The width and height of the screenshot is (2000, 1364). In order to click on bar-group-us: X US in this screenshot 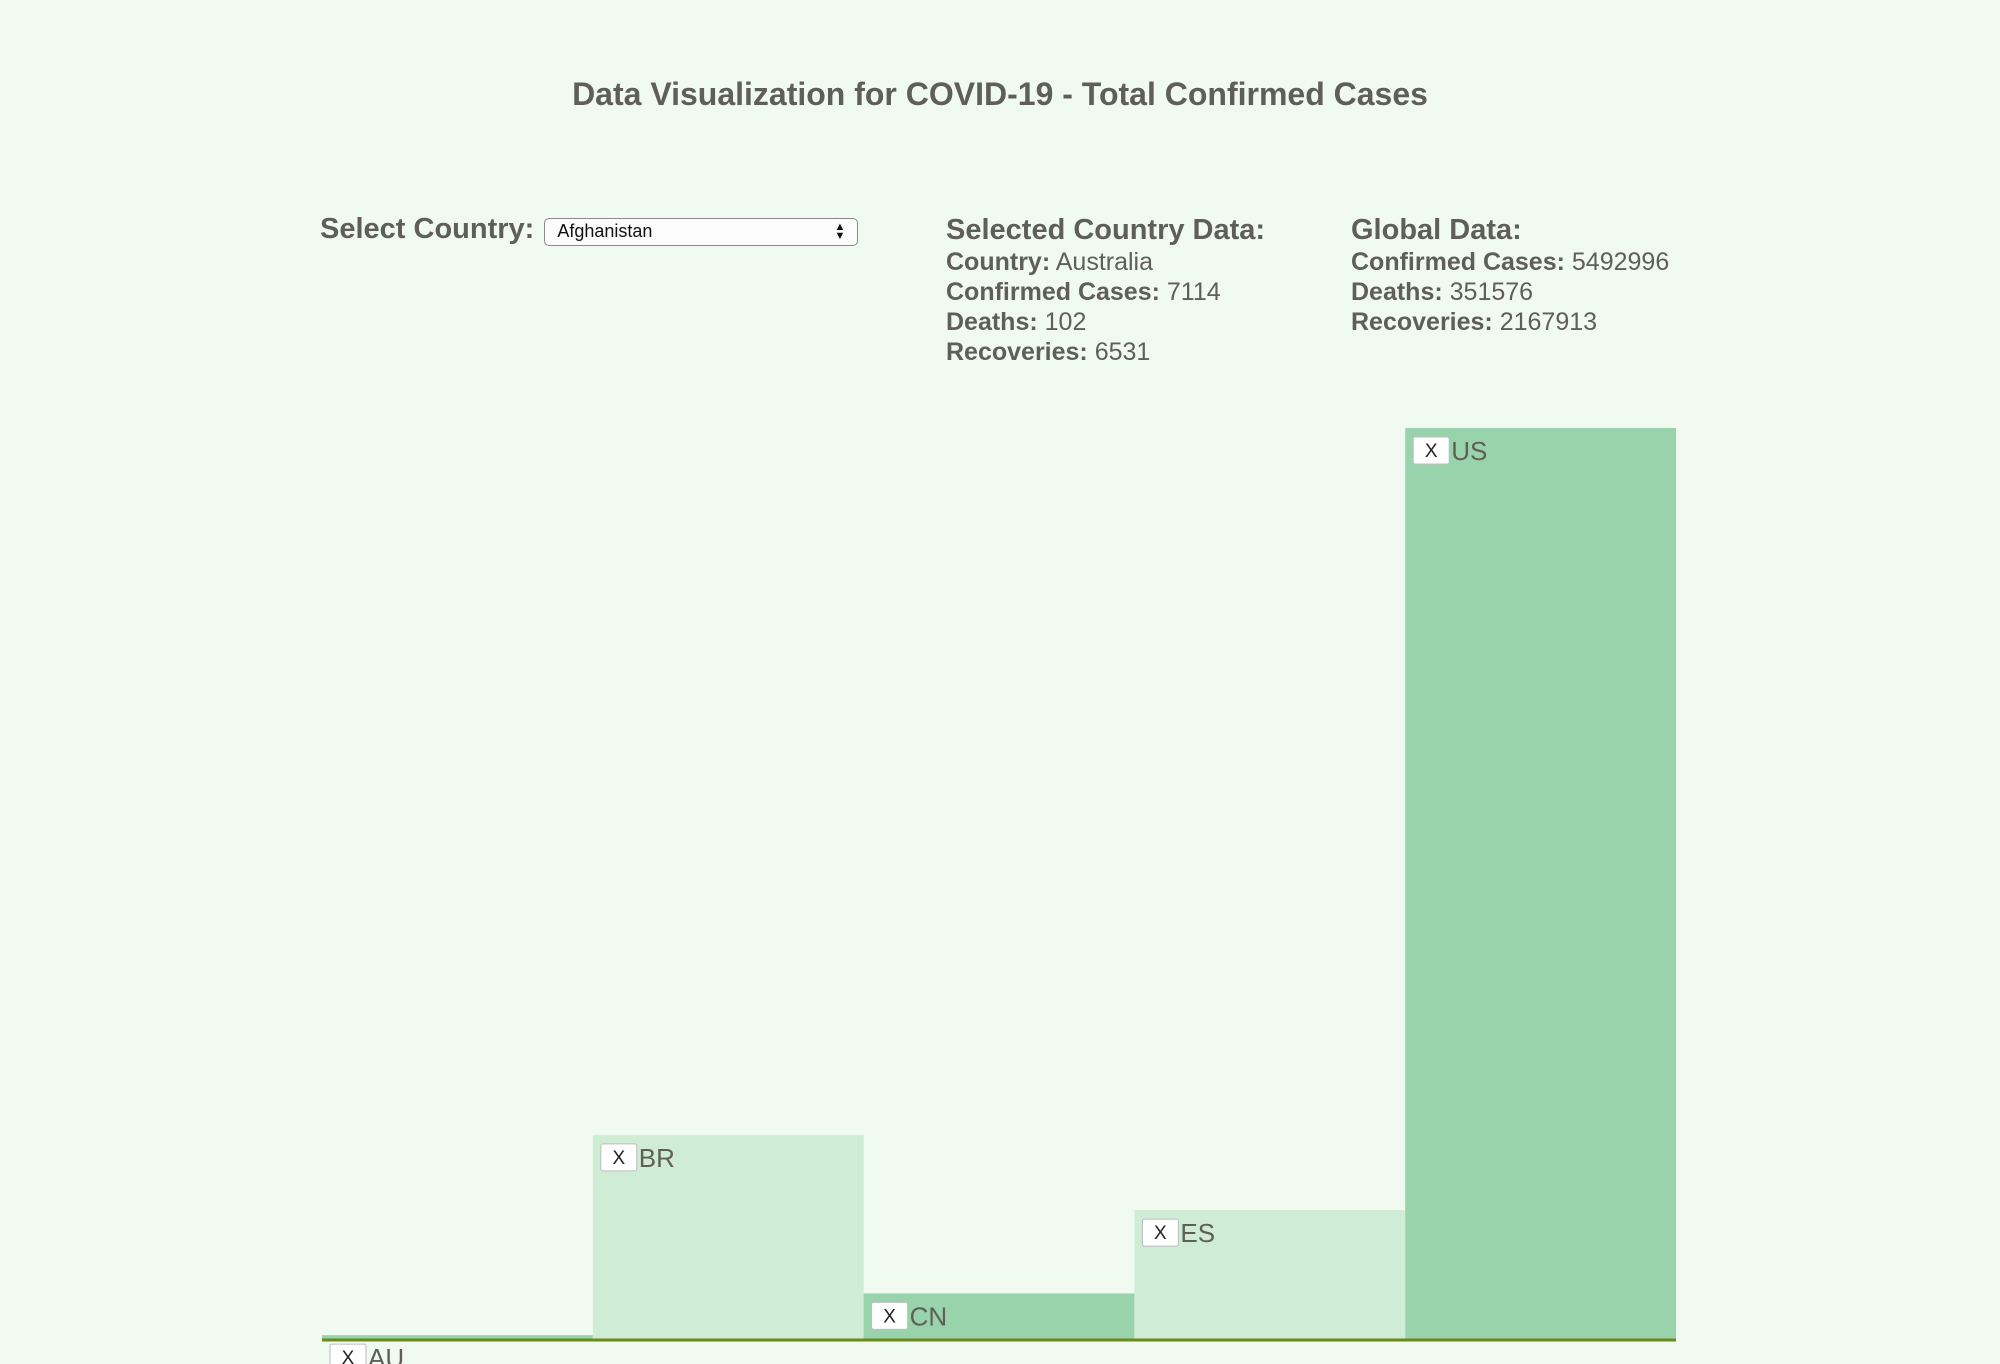, I will do `click(1540, 883)`.